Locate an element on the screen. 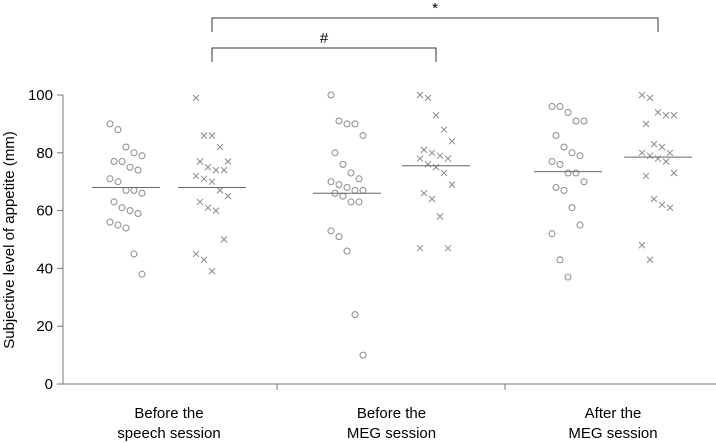 The width and height of the screenshot is (716, 443). y-tick-label: 100 is located at coordinates (40, 95).